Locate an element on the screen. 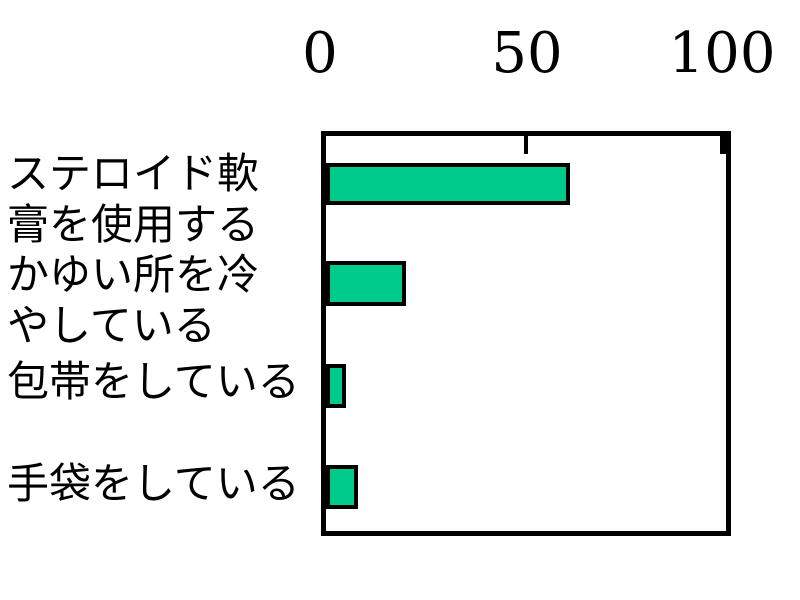 The width and height of the screenshot is (800, 600). x-tick-label-0: 0 is located at coordinates (320, 53).